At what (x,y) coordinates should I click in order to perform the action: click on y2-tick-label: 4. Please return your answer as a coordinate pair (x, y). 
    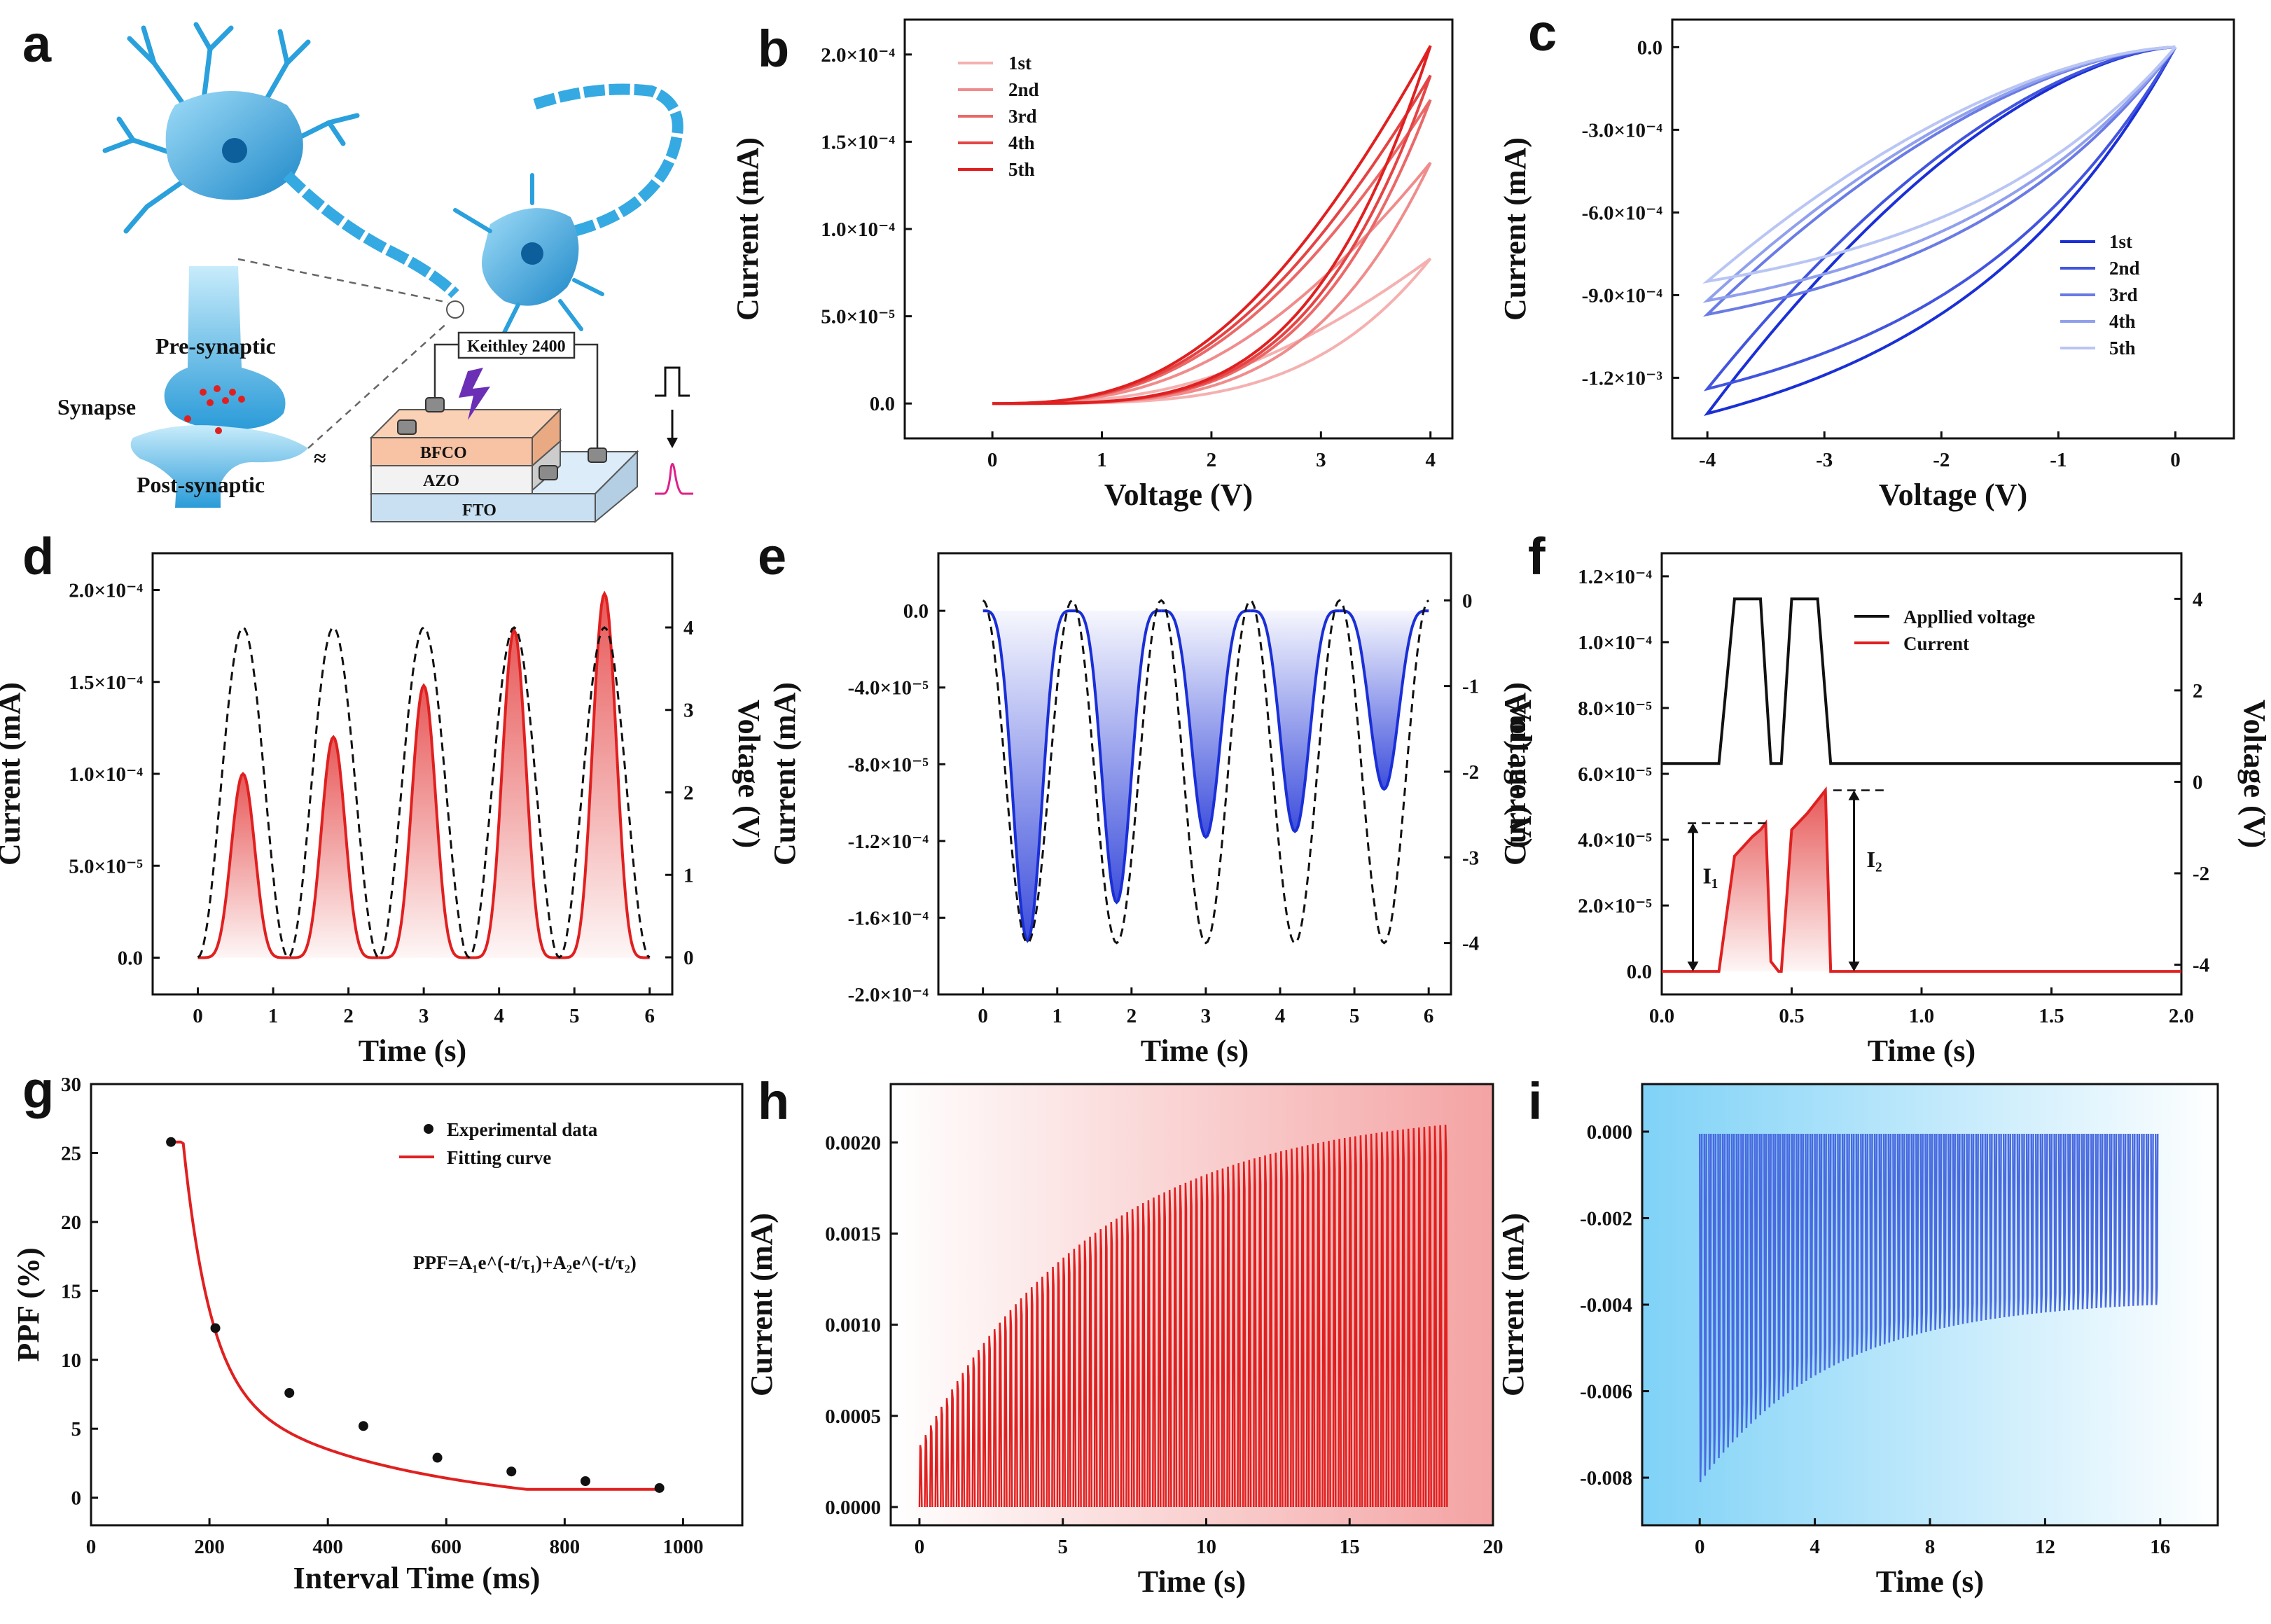
    Looking at the image, I should click on (688, 628).